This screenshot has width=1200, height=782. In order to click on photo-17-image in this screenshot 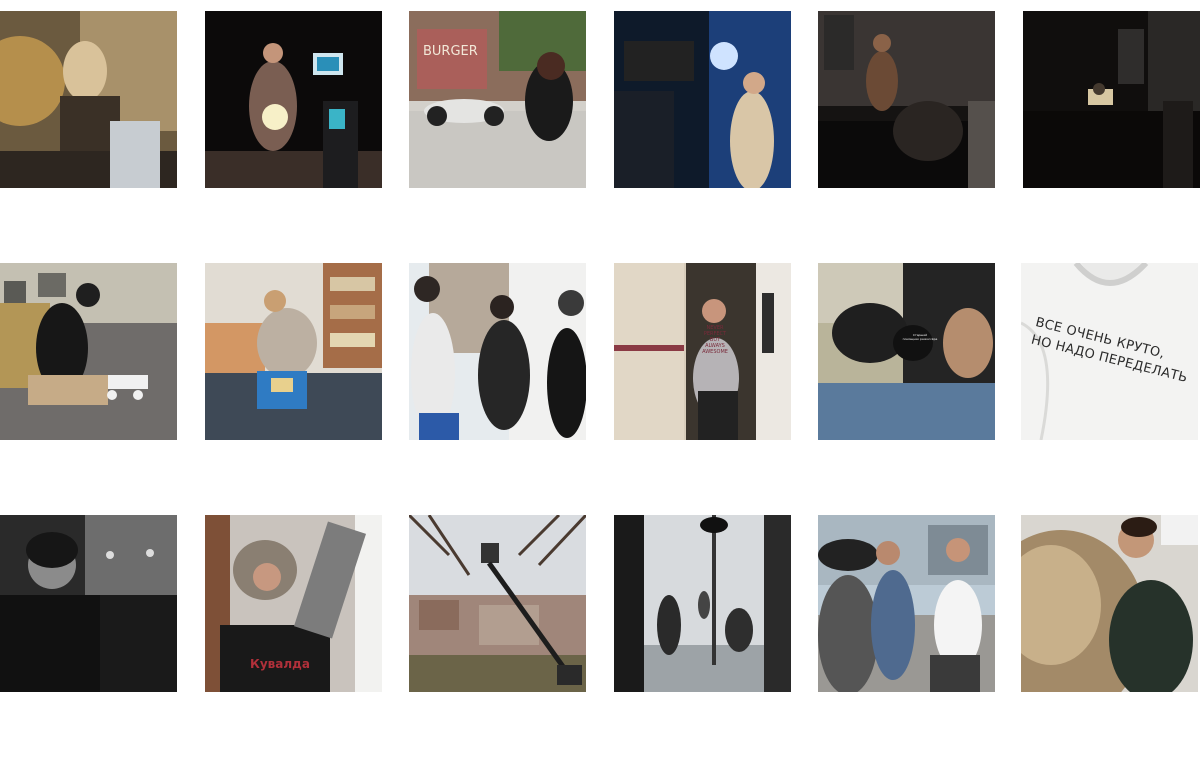, I will do `click(906, 603)`.